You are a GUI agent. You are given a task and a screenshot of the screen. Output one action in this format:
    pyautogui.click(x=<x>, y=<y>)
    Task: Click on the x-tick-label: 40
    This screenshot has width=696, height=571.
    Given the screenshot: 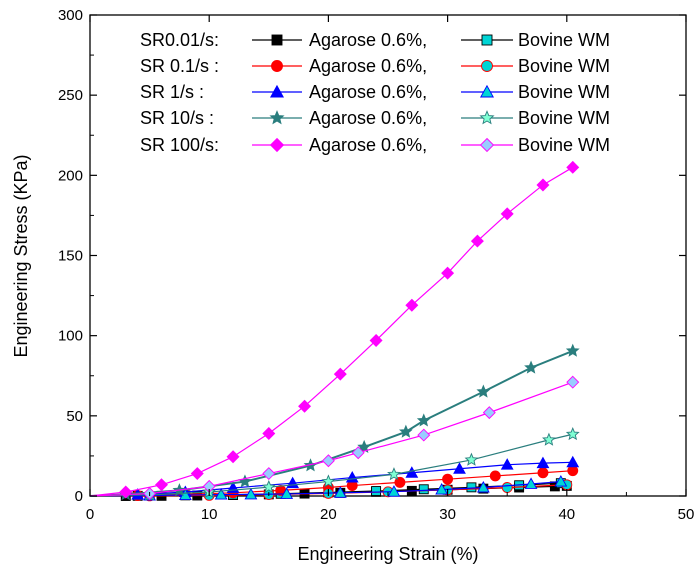 What is the action you would take?
    pyautogui.click(x=566, y=514)
    